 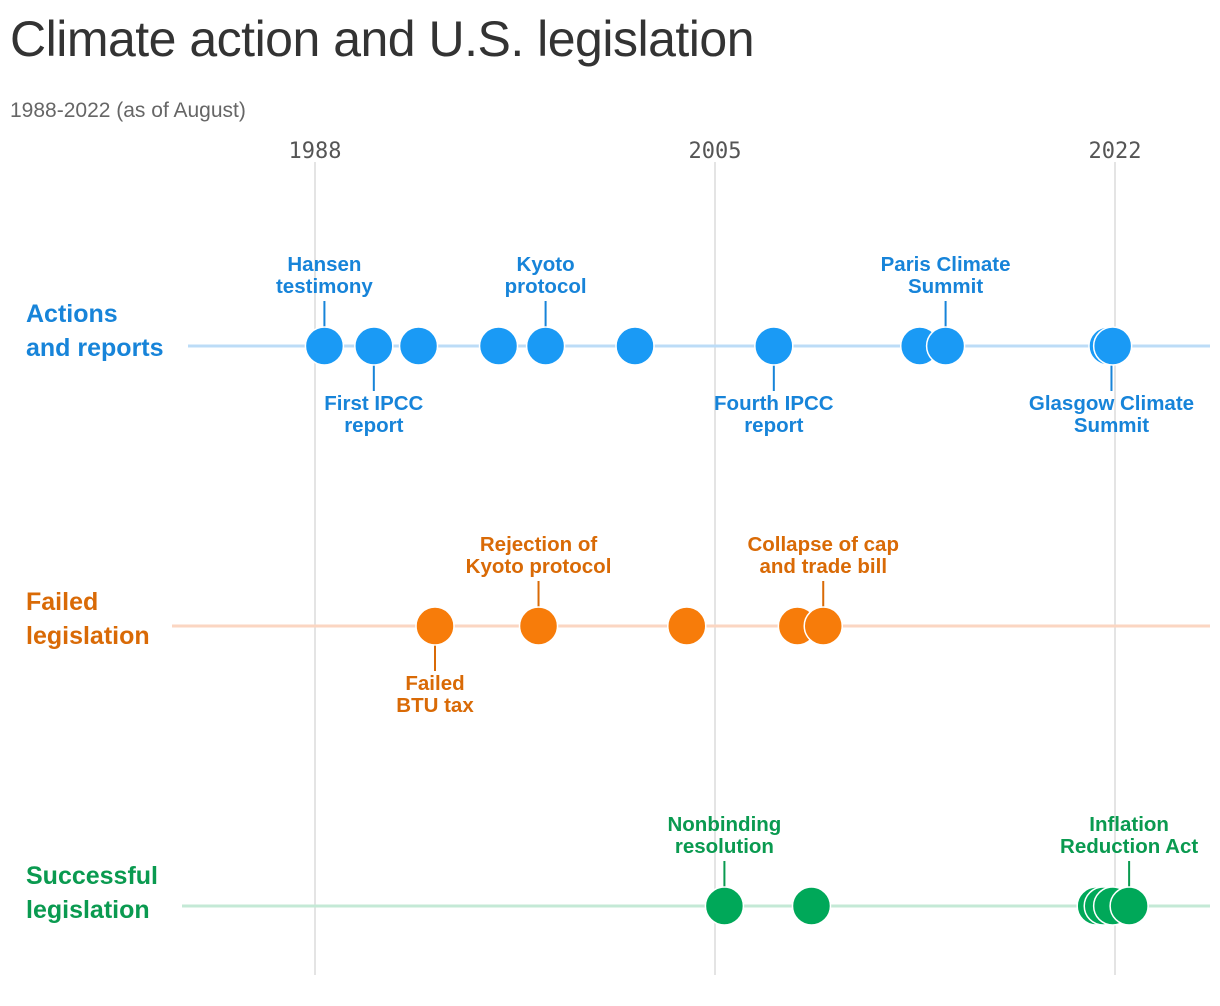 I want to click on x-tick-label: 2005, so click(x=715, y=151).